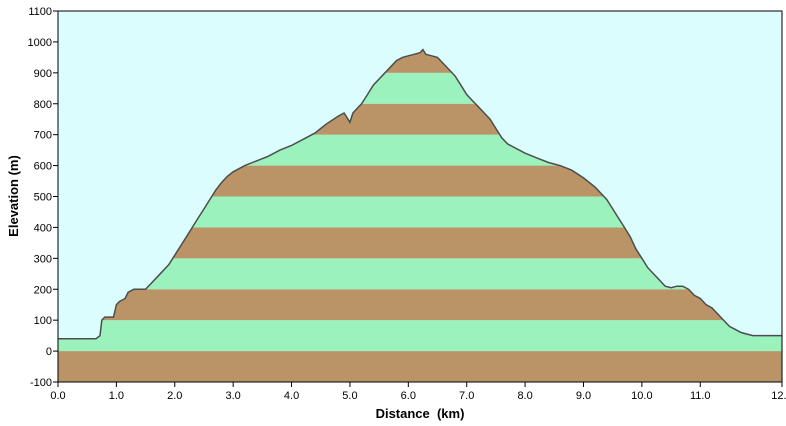  I want to click on y-tick-label: 0, so click(49, 352).